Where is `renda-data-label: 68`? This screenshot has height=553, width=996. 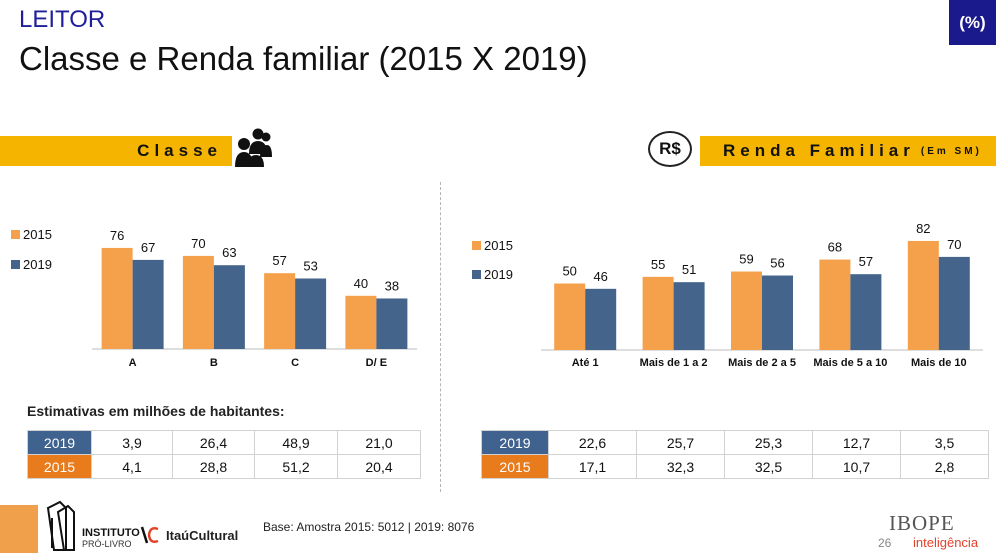 renda-data-label: 68 is located at coordinates (835, 247).